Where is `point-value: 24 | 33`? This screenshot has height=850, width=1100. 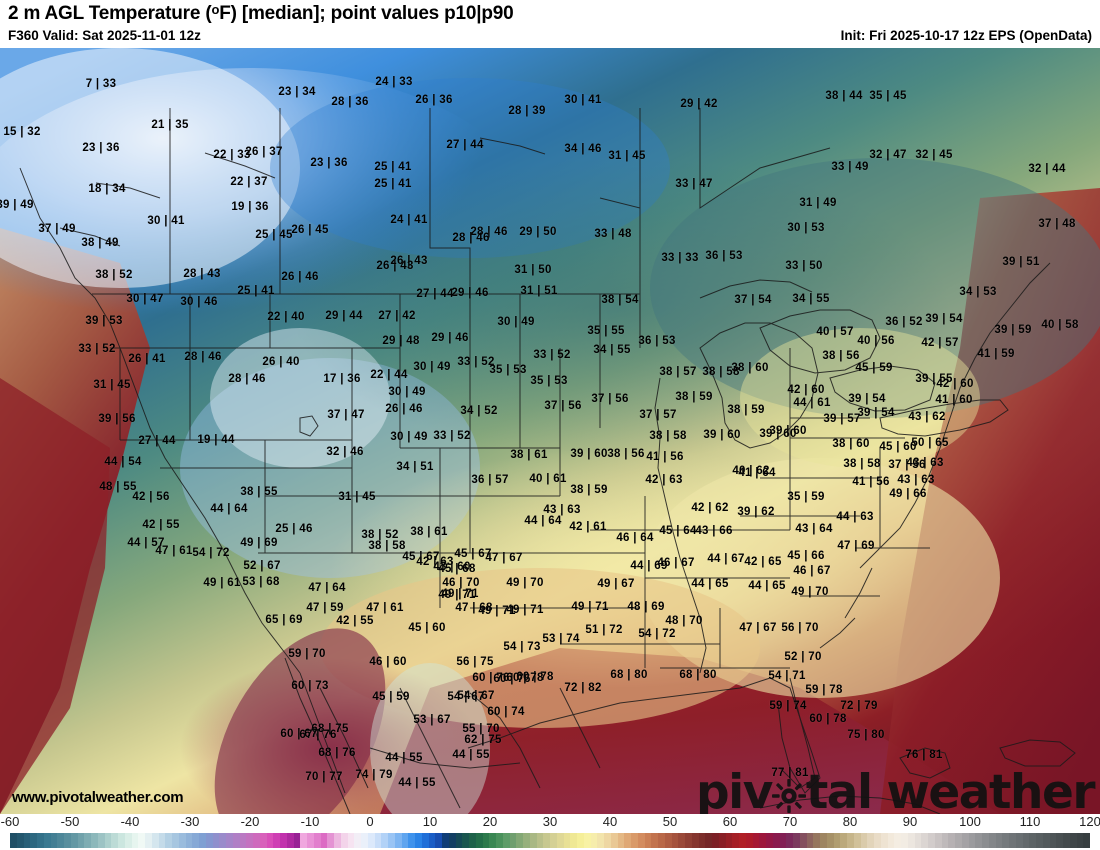
point-value: 24 | 33 is located at coordinates (394, 82).